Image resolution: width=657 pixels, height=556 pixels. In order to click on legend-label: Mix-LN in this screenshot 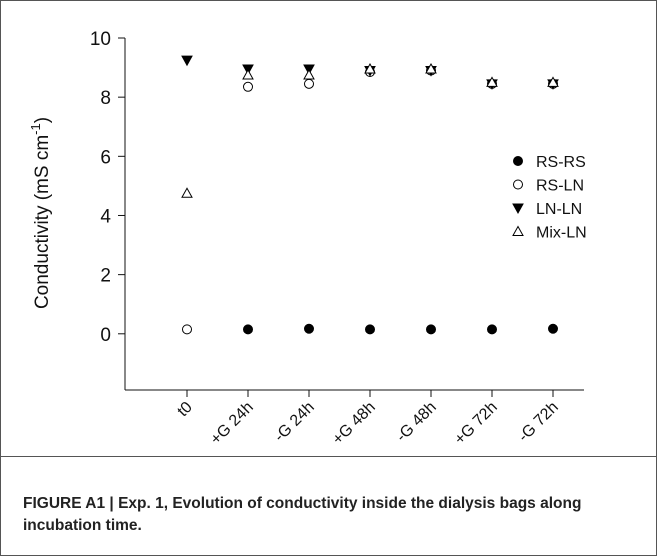, I will do `click(561, 233)`.